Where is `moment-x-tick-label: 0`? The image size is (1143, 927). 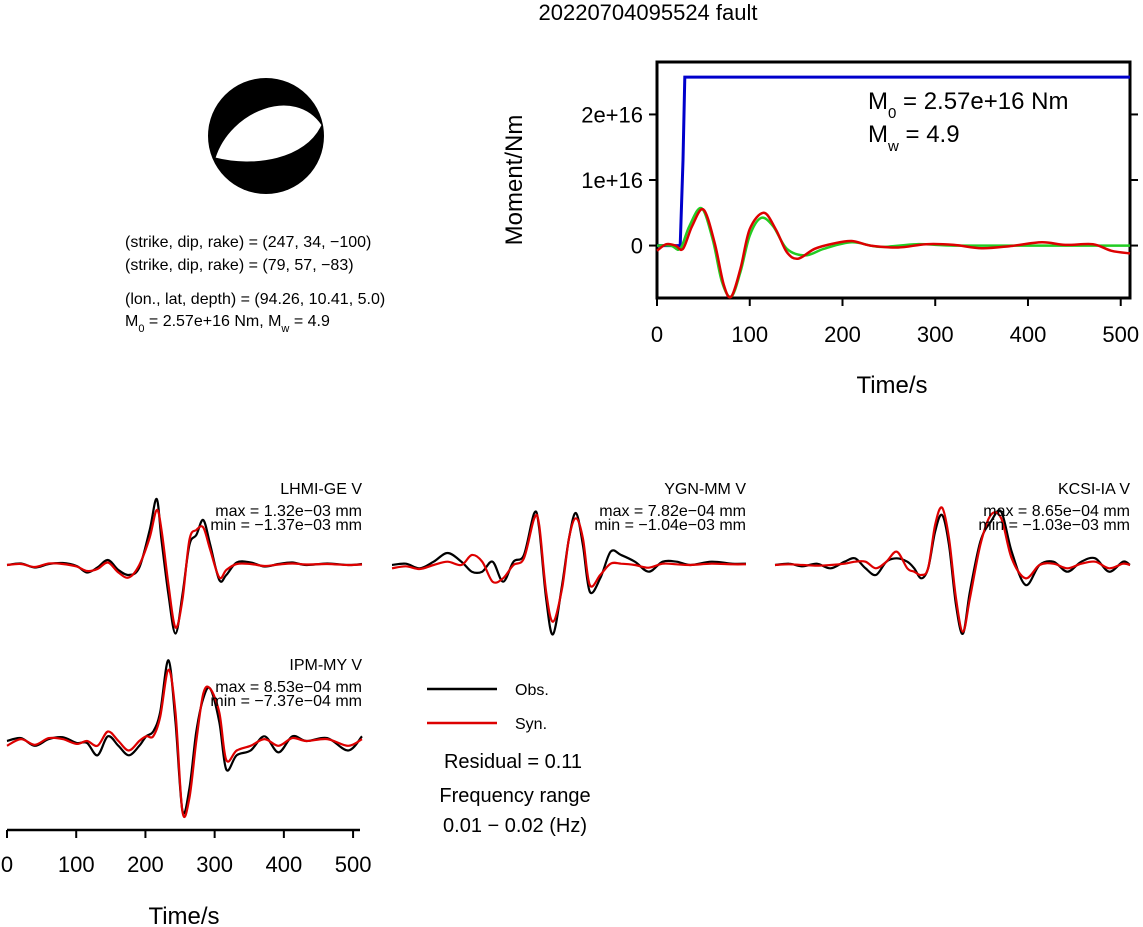
moment-x-tick-label: 0 is located at coordinates (657, 334).